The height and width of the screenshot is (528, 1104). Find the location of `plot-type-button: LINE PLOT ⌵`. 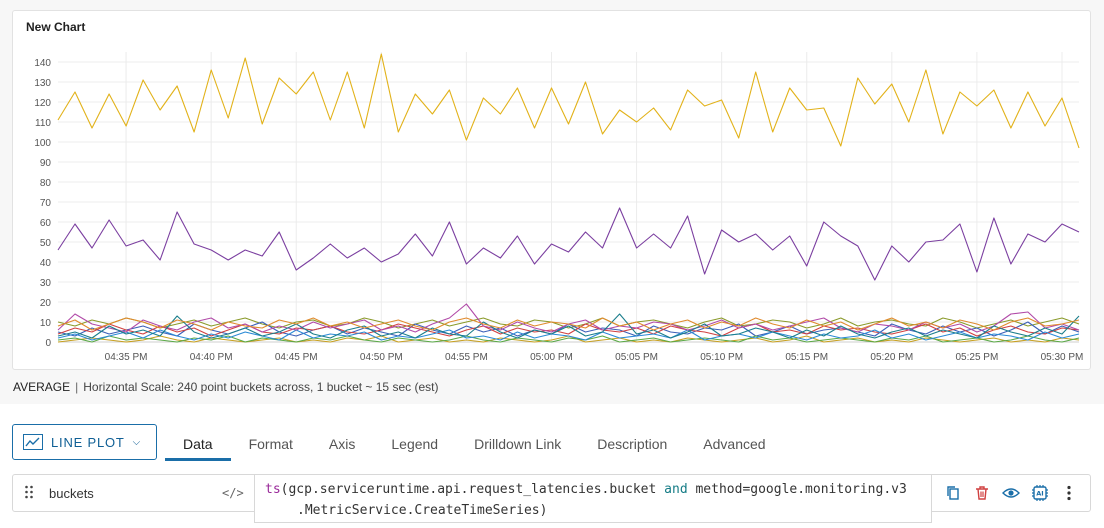

plot-type-button: LINE PLOT ⌵ is located at coordinates (84, 442).